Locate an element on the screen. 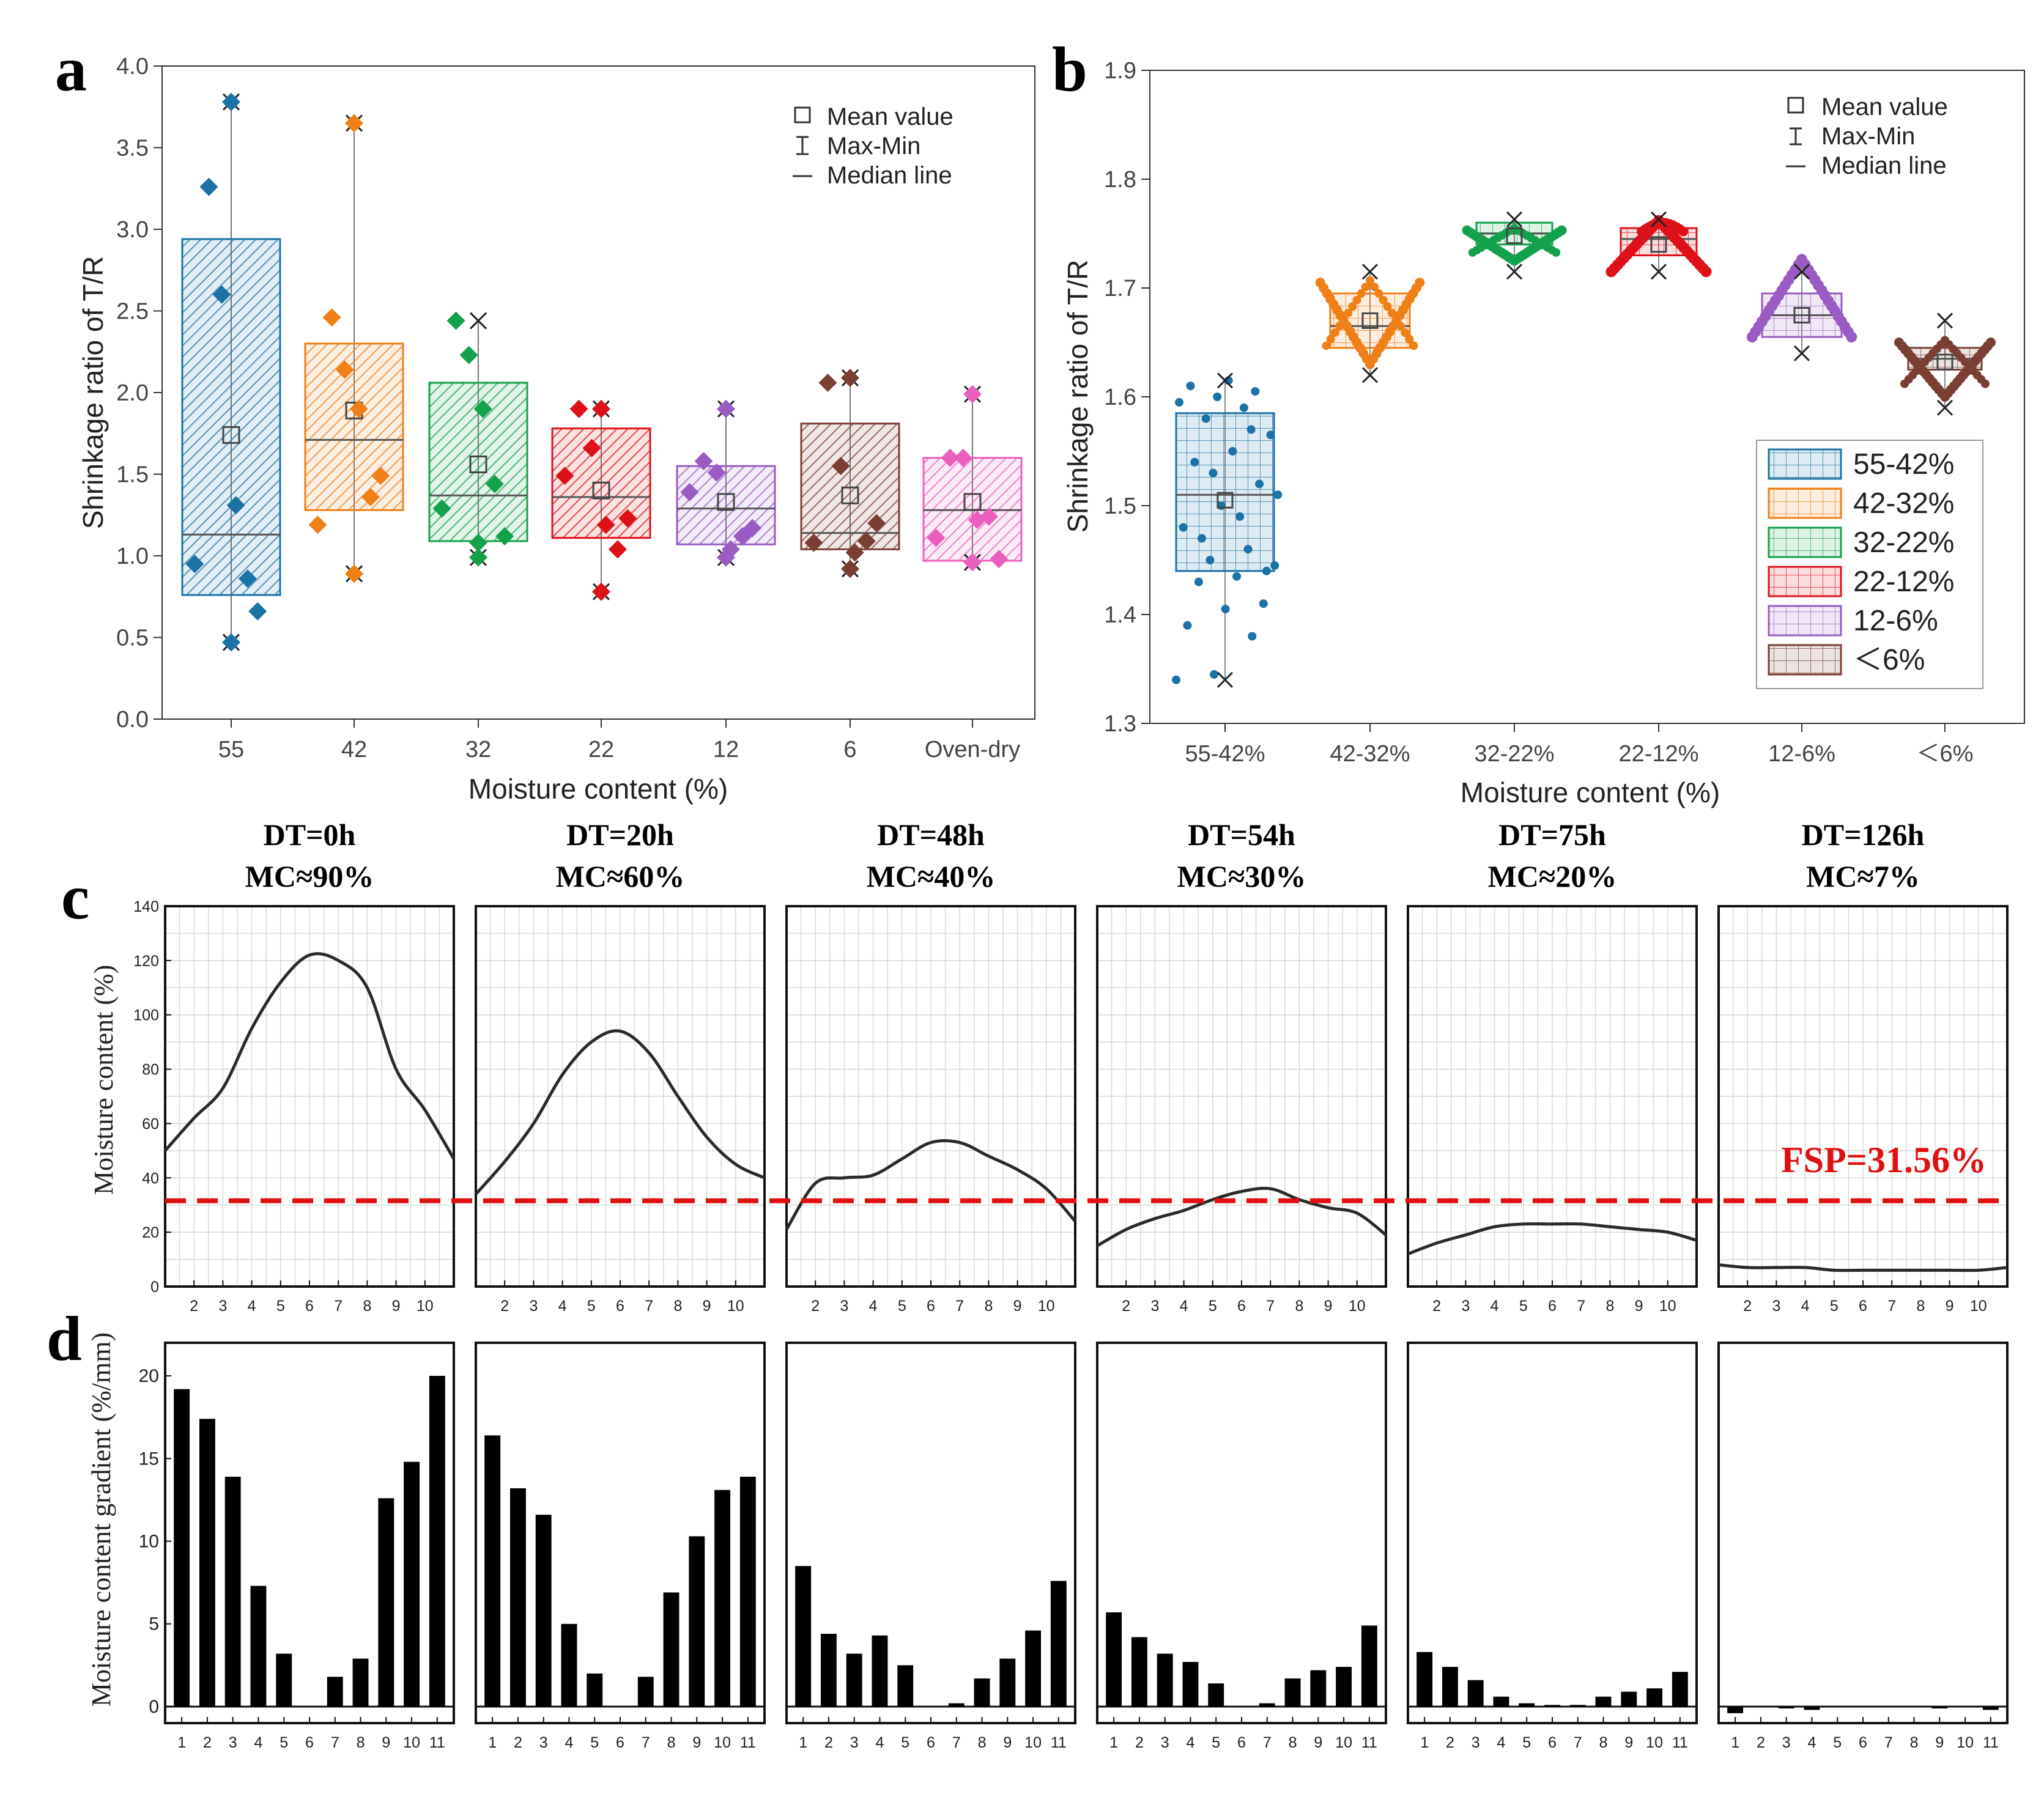  subplot-title-time: DT=48h is located at coordinates (931, 835).